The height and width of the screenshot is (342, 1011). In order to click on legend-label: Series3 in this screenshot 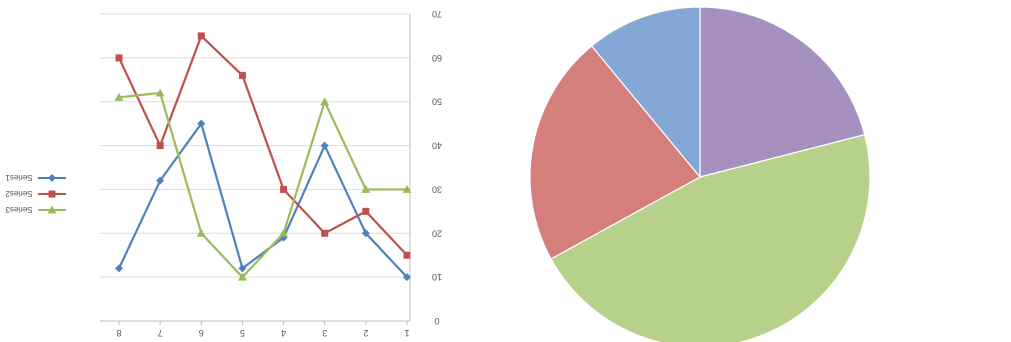, I will do `click(19, 209)`.